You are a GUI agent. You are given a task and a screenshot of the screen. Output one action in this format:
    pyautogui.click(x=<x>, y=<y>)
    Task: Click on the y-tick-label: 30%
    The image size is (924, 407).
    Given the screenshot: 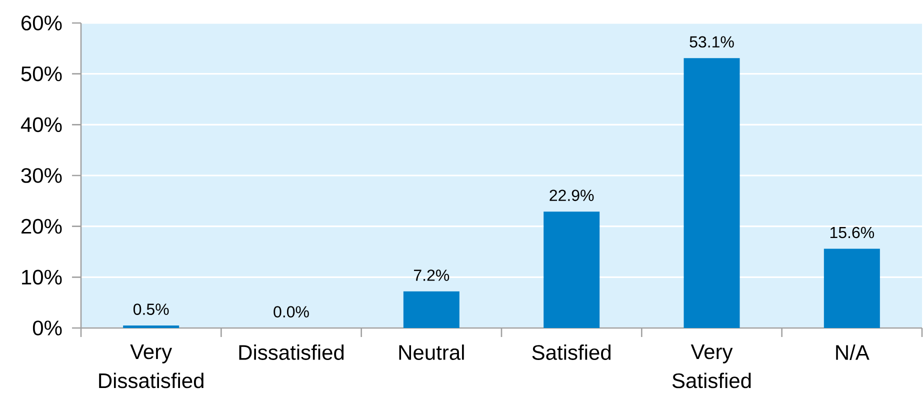 What is the action you would take?
    pyautogui.click(x=41, y=175)
    